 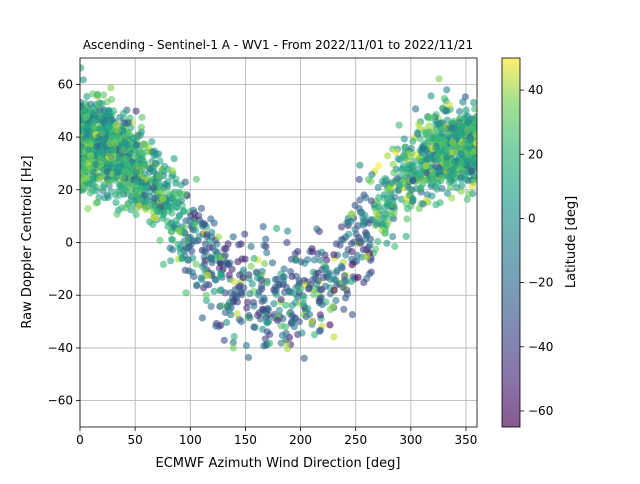 I want to click on colorbar-tick-label: −40, so click(x=540, y=347).